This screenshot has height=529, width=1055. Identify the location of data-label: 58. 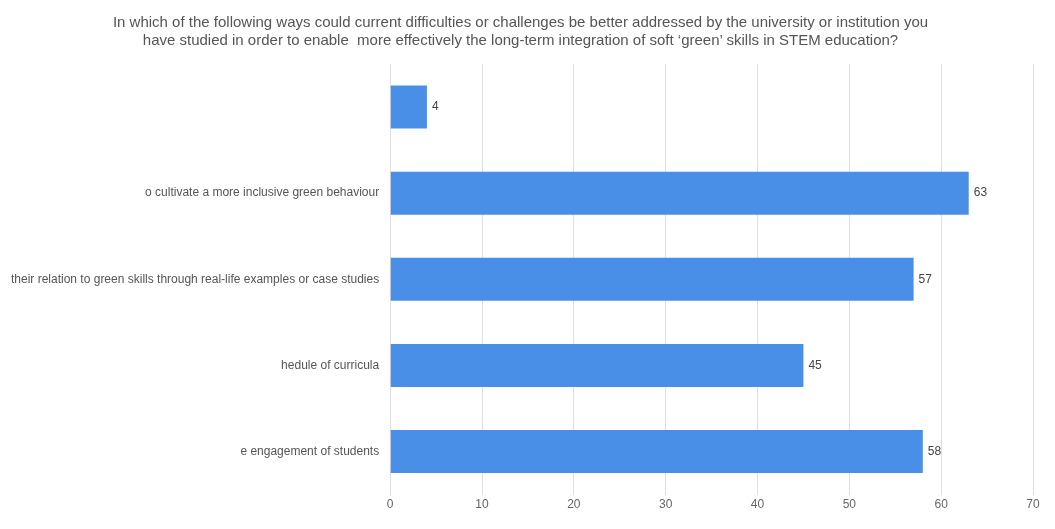
(934, 450).